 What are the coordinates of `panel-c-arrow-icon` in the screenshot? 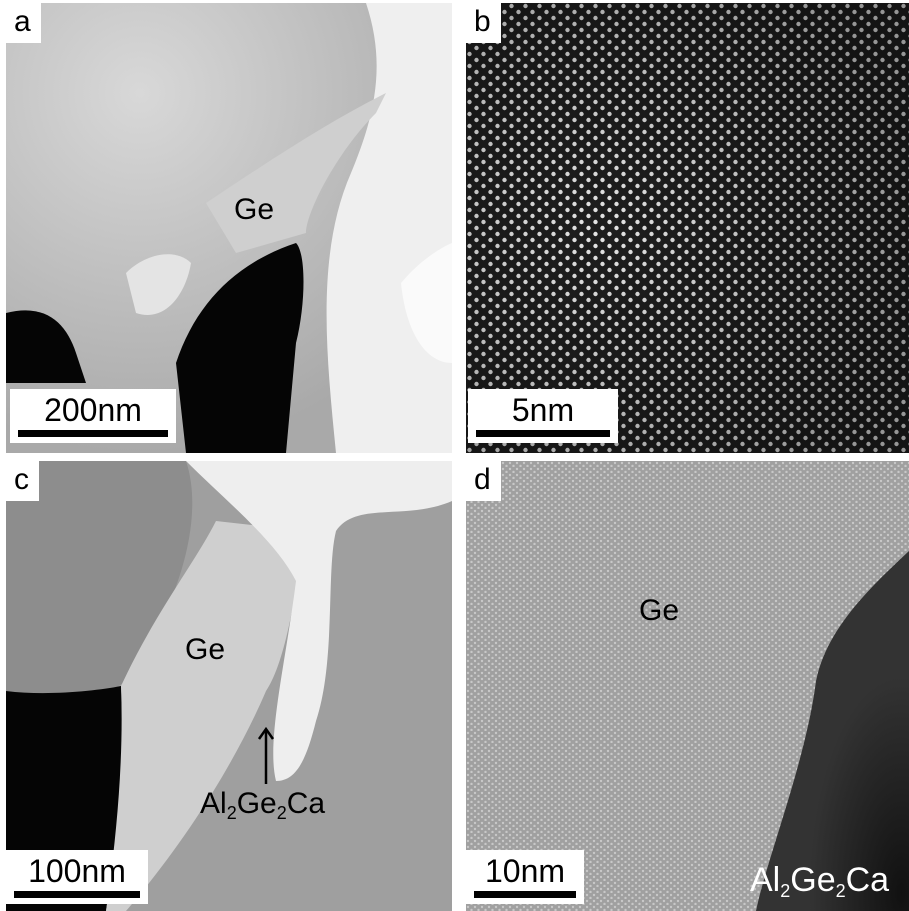 It's located at (266, 755).